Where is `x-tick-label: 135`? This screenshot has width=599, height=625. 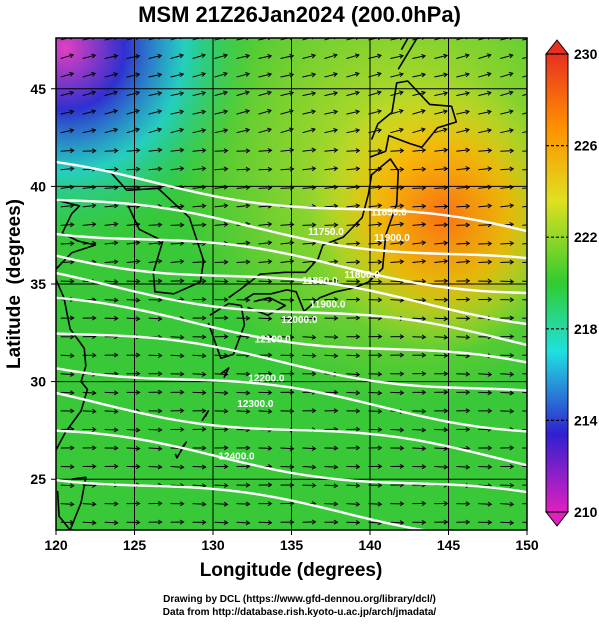
x-tick-label: 135 is located at coordinates (292, 545).